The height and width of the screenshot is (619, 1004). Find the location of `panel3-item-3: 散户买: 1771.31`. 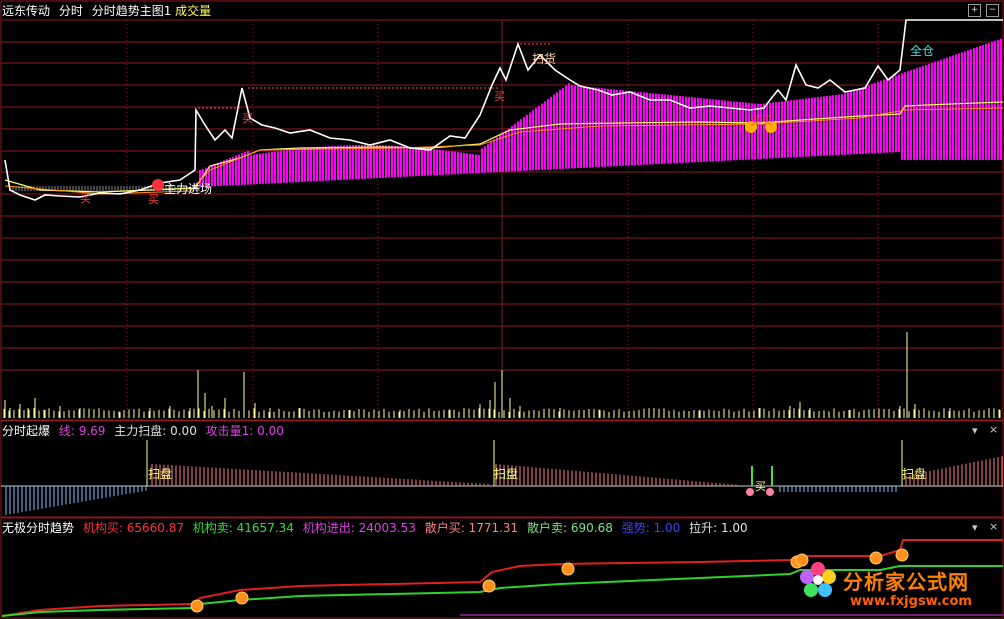

panel3-item-3: 散户买: 1771.31 is located at coordinates (471, 528).